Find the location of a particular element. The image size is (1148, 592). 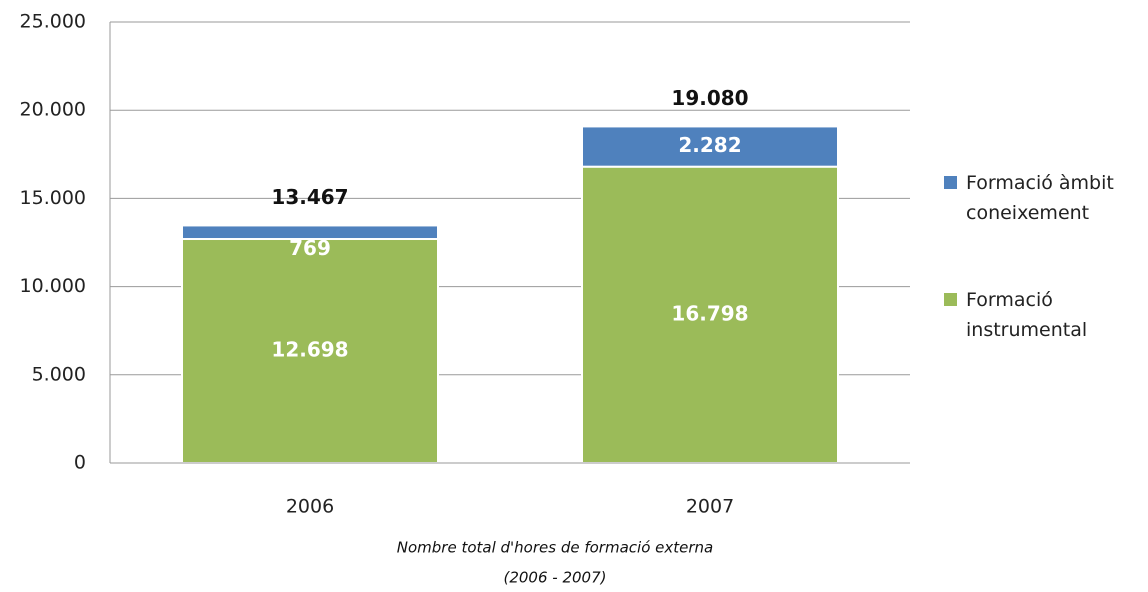

caption: (2006 - 2007) is located at coordinates (554, 578).